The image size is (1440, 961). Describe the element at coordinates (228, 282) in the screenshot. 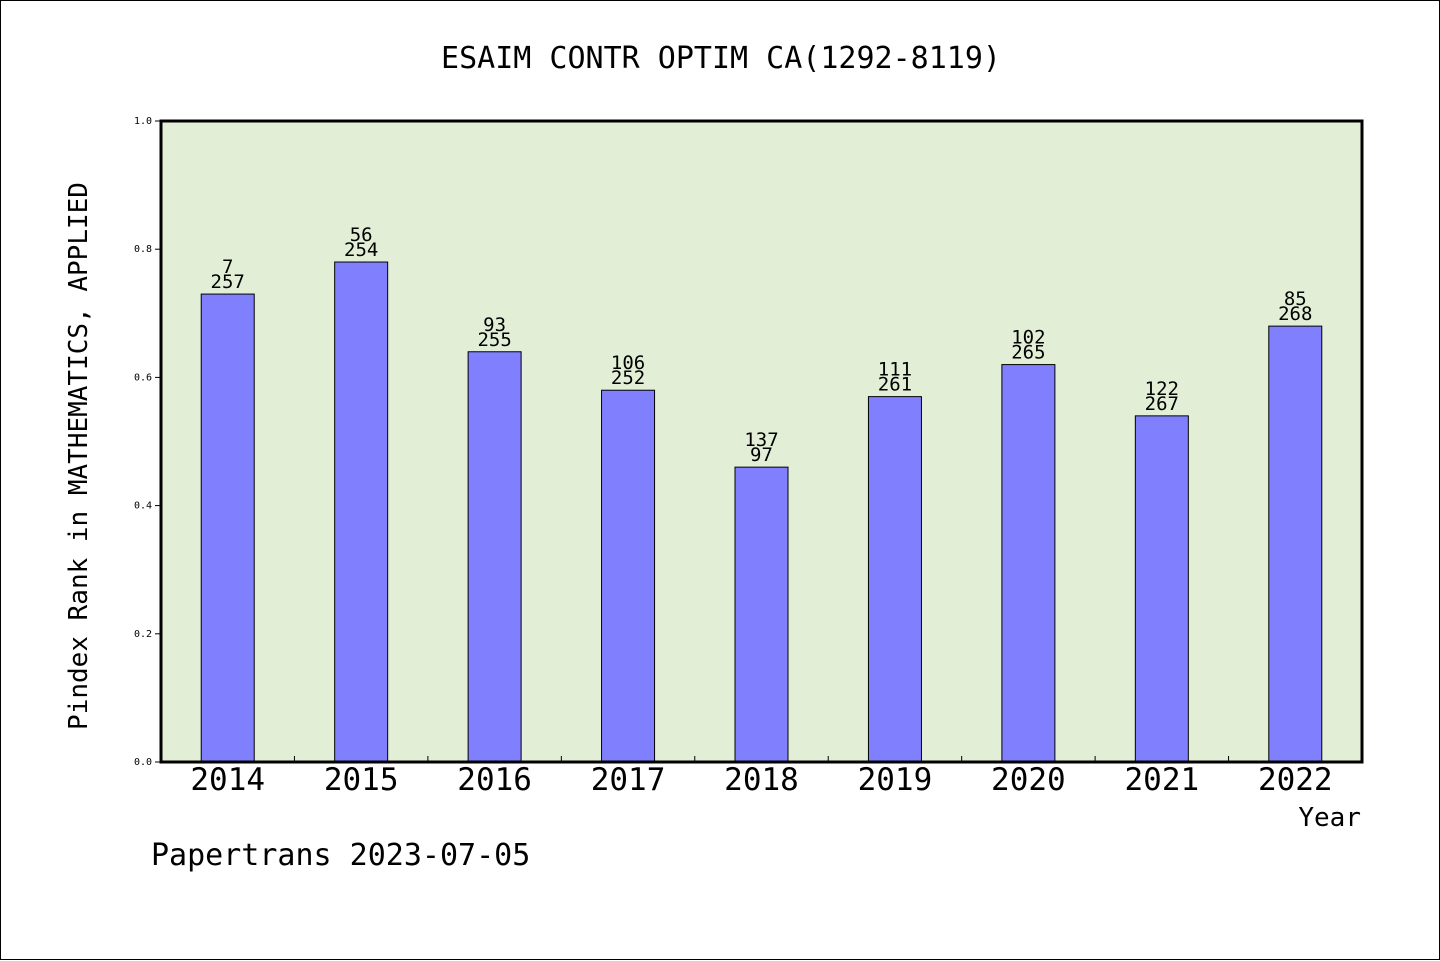

I see `data-label-total: 257` at that location.